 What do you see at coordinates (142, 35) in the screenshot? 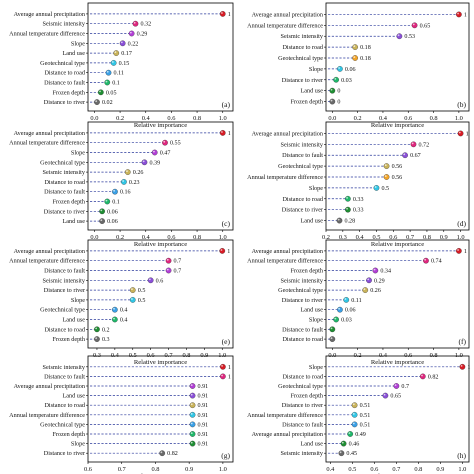
I see `value-label: 0.29` at bounding box center [142, 35].